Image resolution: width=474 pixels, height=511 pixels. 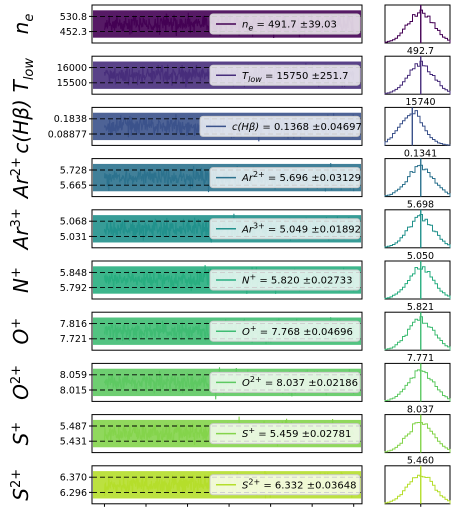 I want to click on trace-panel: 5.068 5.031 Ar3+ Ar3+ = 5.049 ±0.01892 5.050, so click(x=230, y=235).